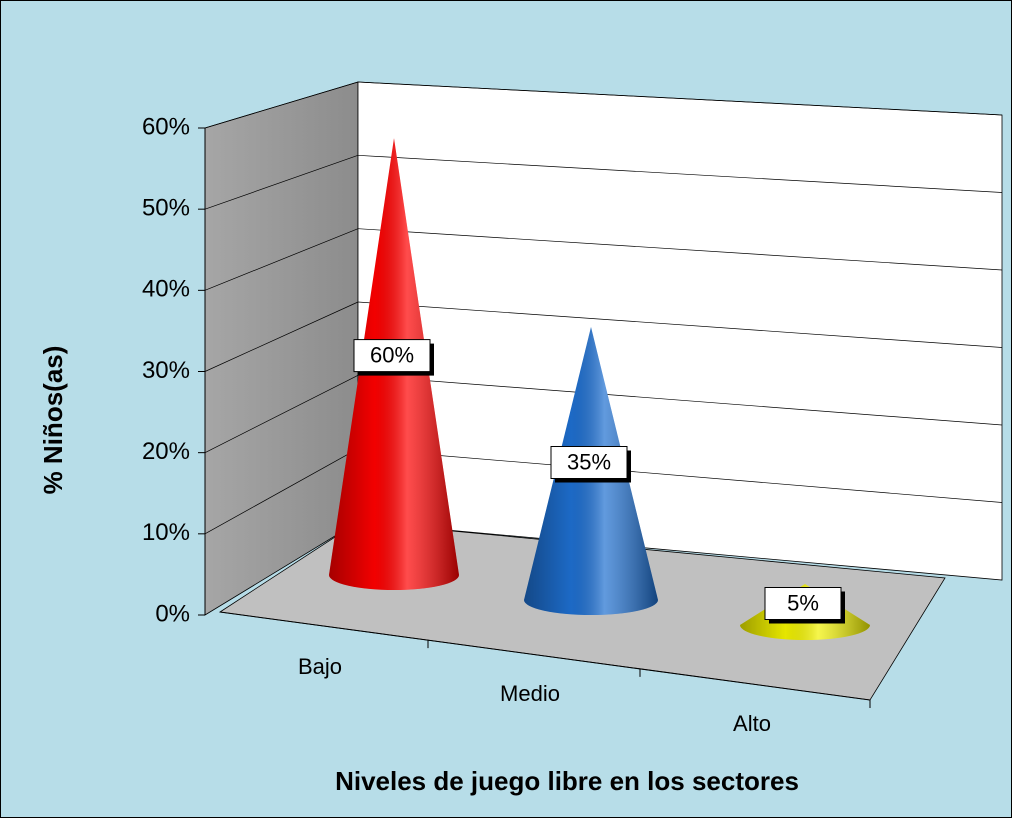  I want to click on data-label: 35%, so click(589, 461).